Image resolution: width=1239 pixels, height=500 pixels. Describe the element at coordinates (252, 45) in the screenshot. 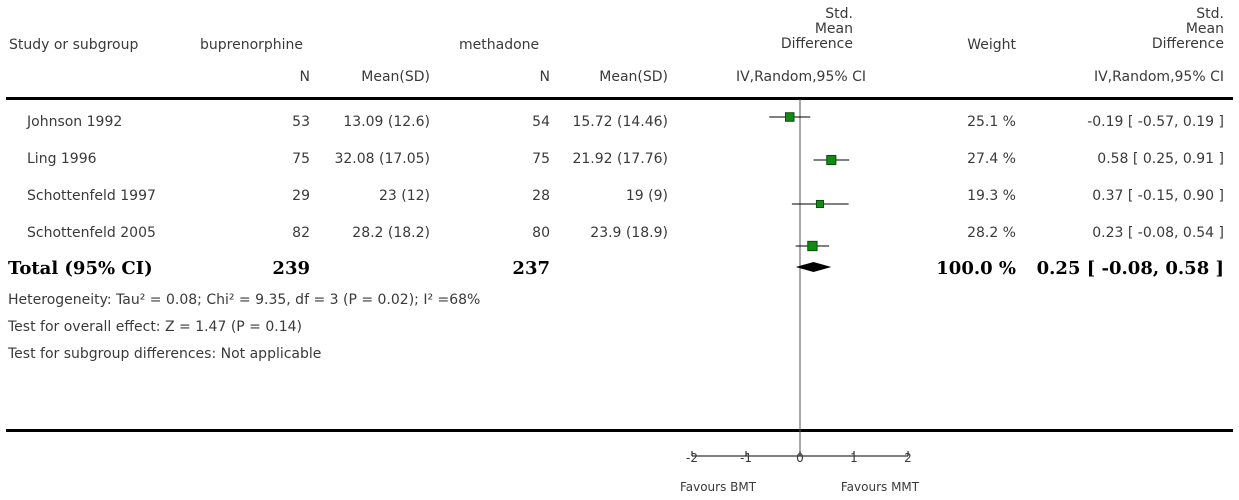

I see `header-group1: buprenorphine` at that location.